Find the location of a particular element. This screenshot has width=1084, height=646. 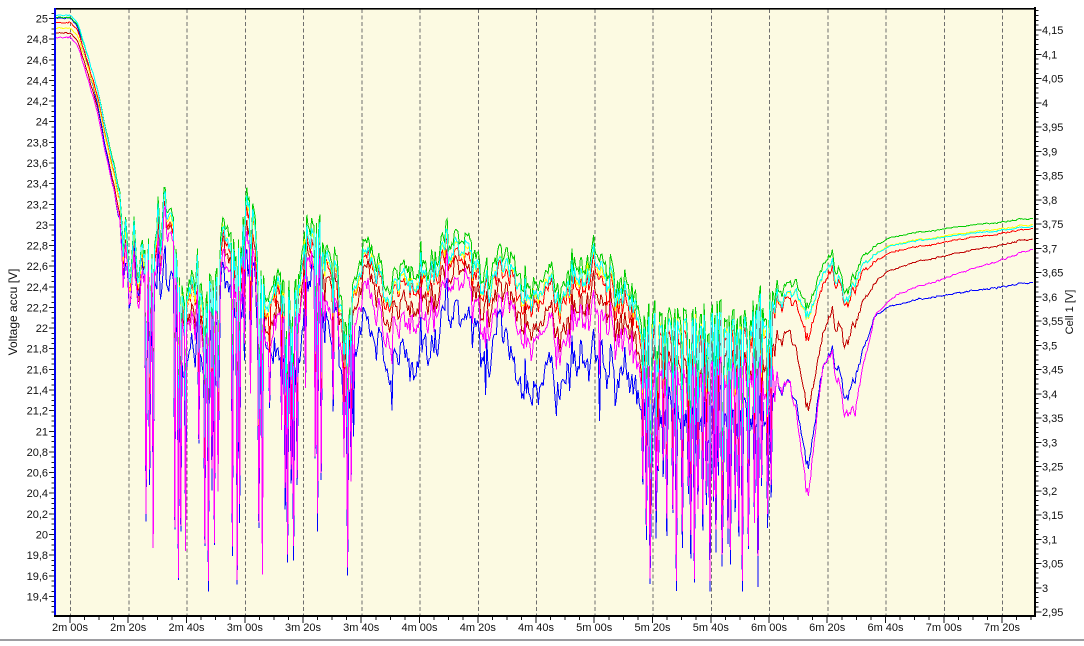

svg-text: 3m 20s is located at coordinates (303, 628).